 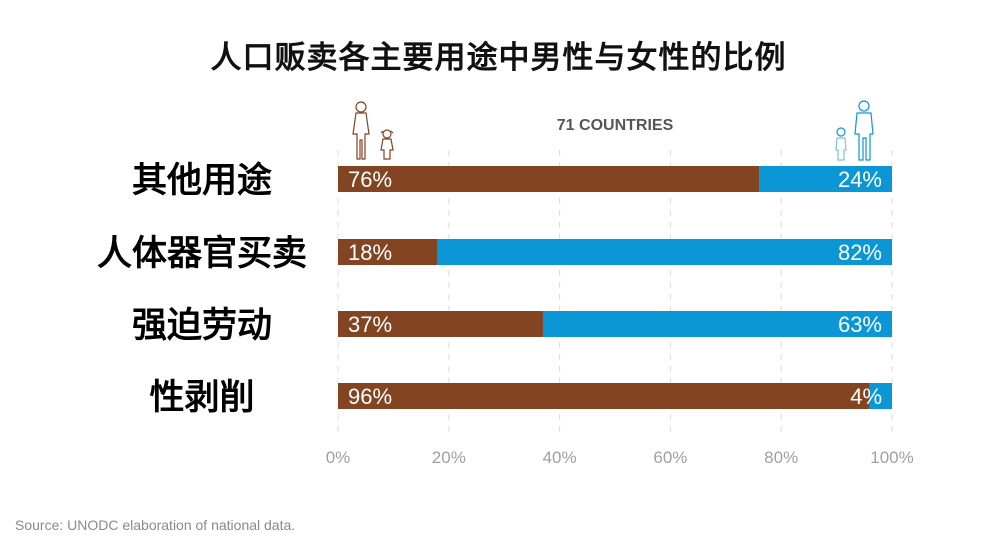 I want to click on category-label: 其他用途, so click(x=202, y=180).